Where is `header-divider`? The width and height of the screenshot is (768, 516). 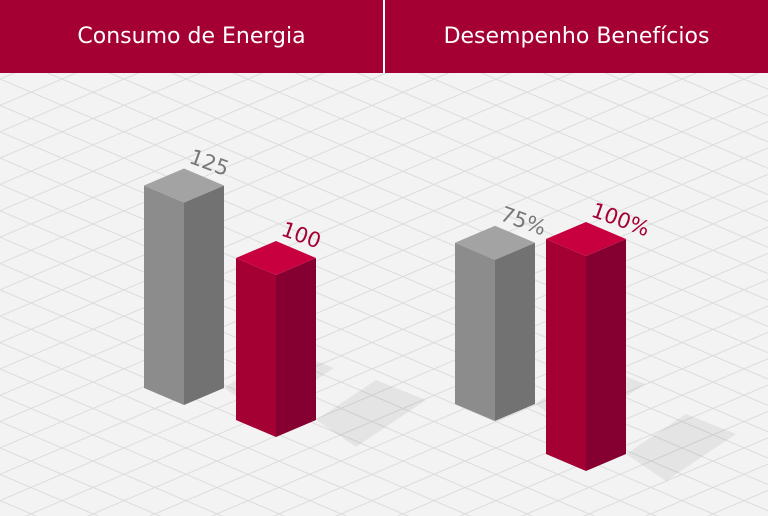 header-divider is located at coordinates (384, 36).